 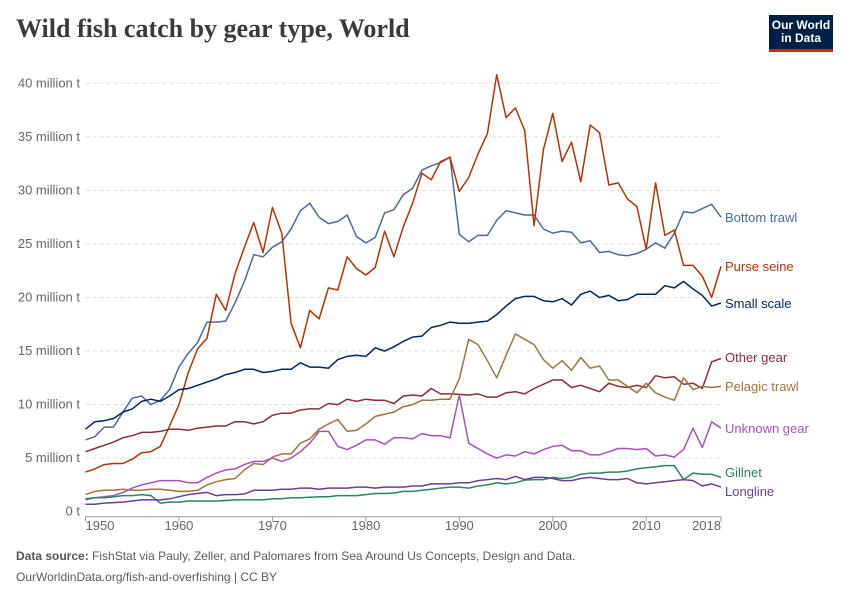 I want to click on series-label: Purse seine, so click(x=759, y=266).